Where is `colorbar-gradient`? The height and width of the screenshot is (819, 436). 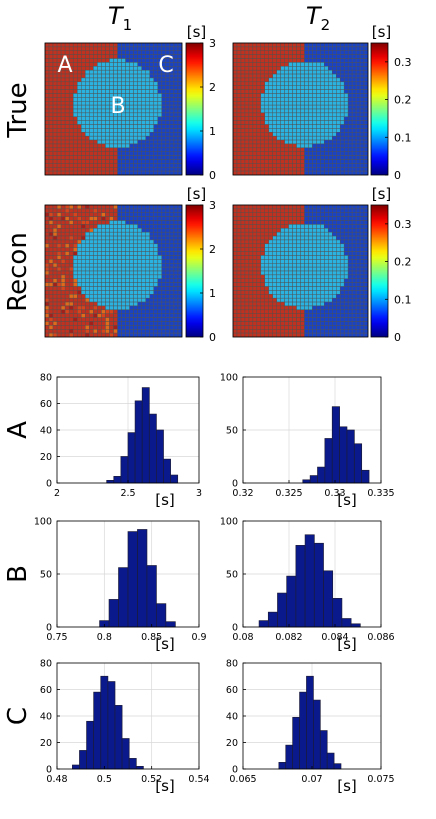 colorbar-gradient is located at coordinates (194, 271).